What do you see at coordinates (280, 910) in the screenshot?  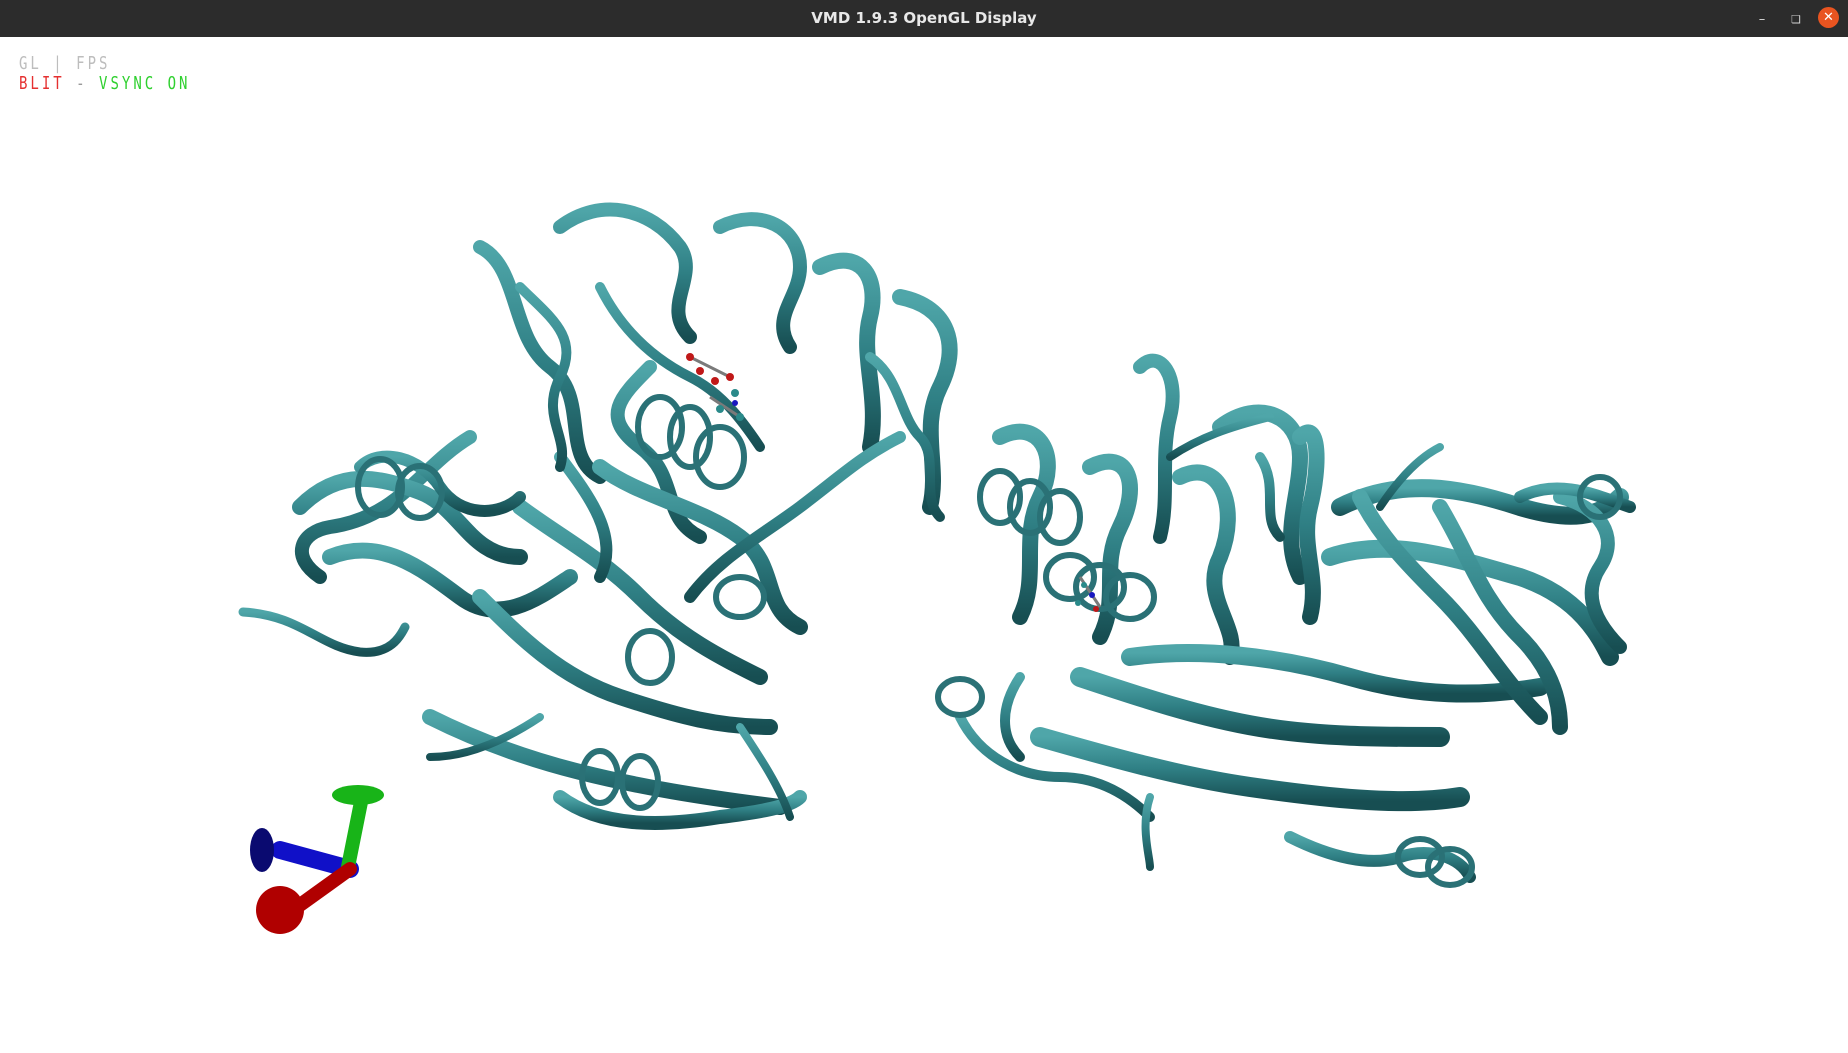 I see `x-axis-head` at bounding box center [280, 910].